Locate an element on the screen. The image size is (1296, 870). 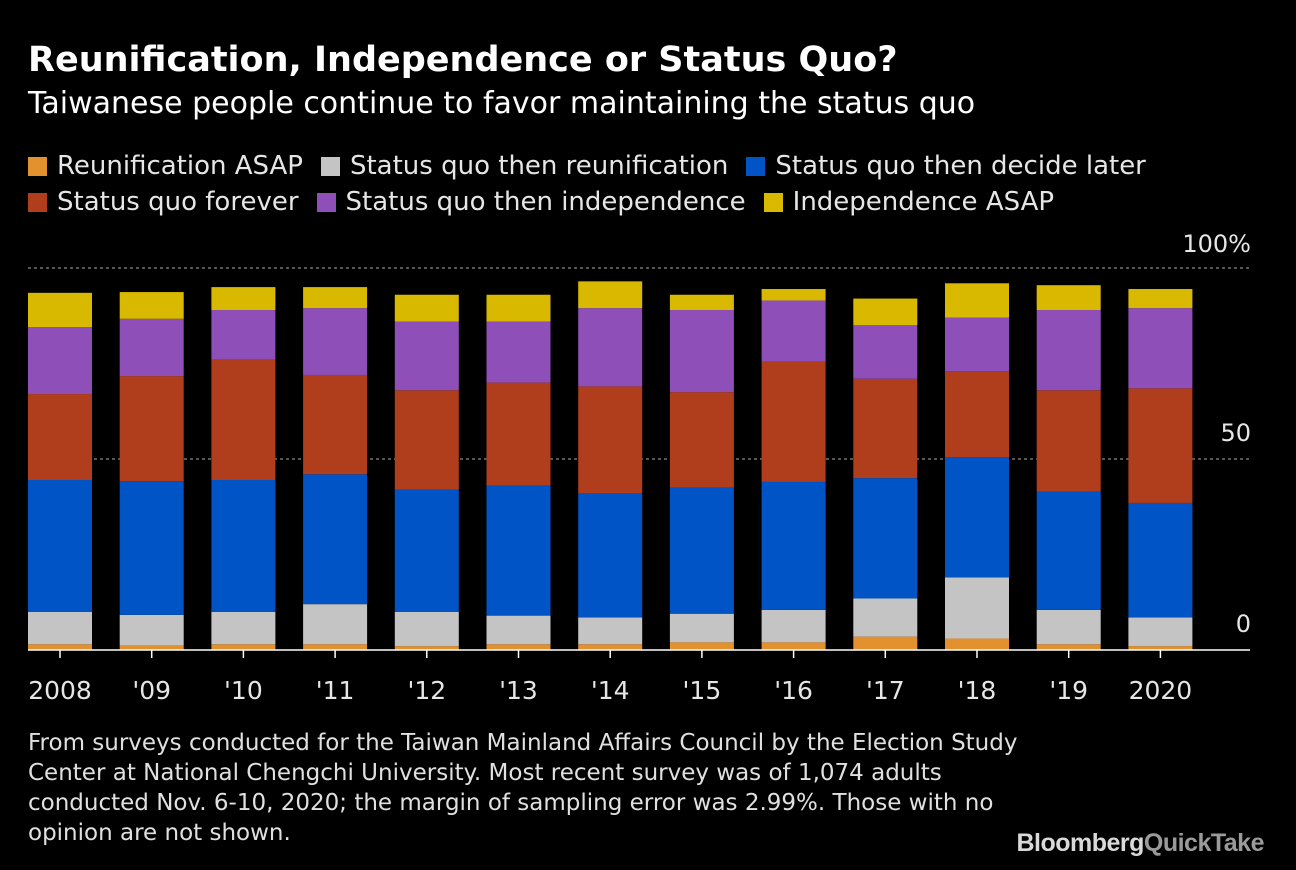
legend-item-status-quo-then-decide-later: Status quo then decide later is located at coordinates (946, 166).